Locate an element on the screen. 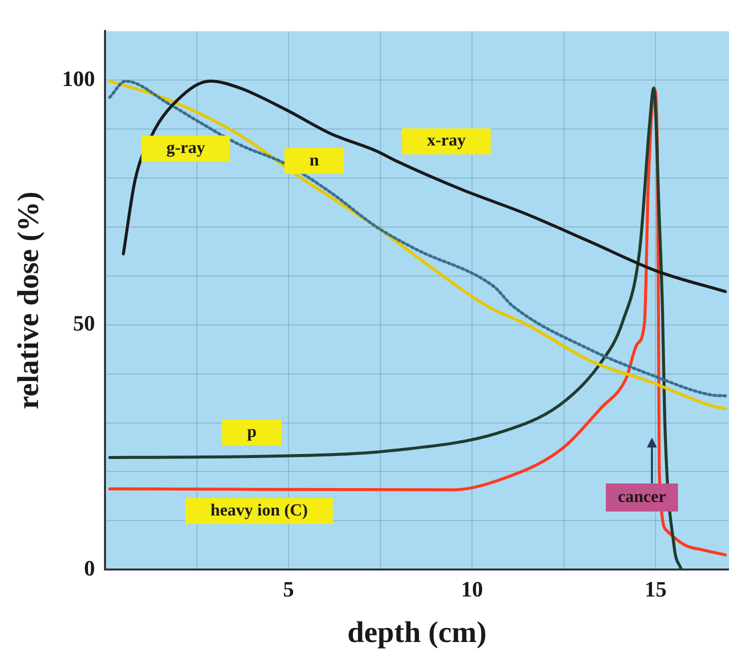  series-label: heavy ion (C) is located at coordinates (259, 510).